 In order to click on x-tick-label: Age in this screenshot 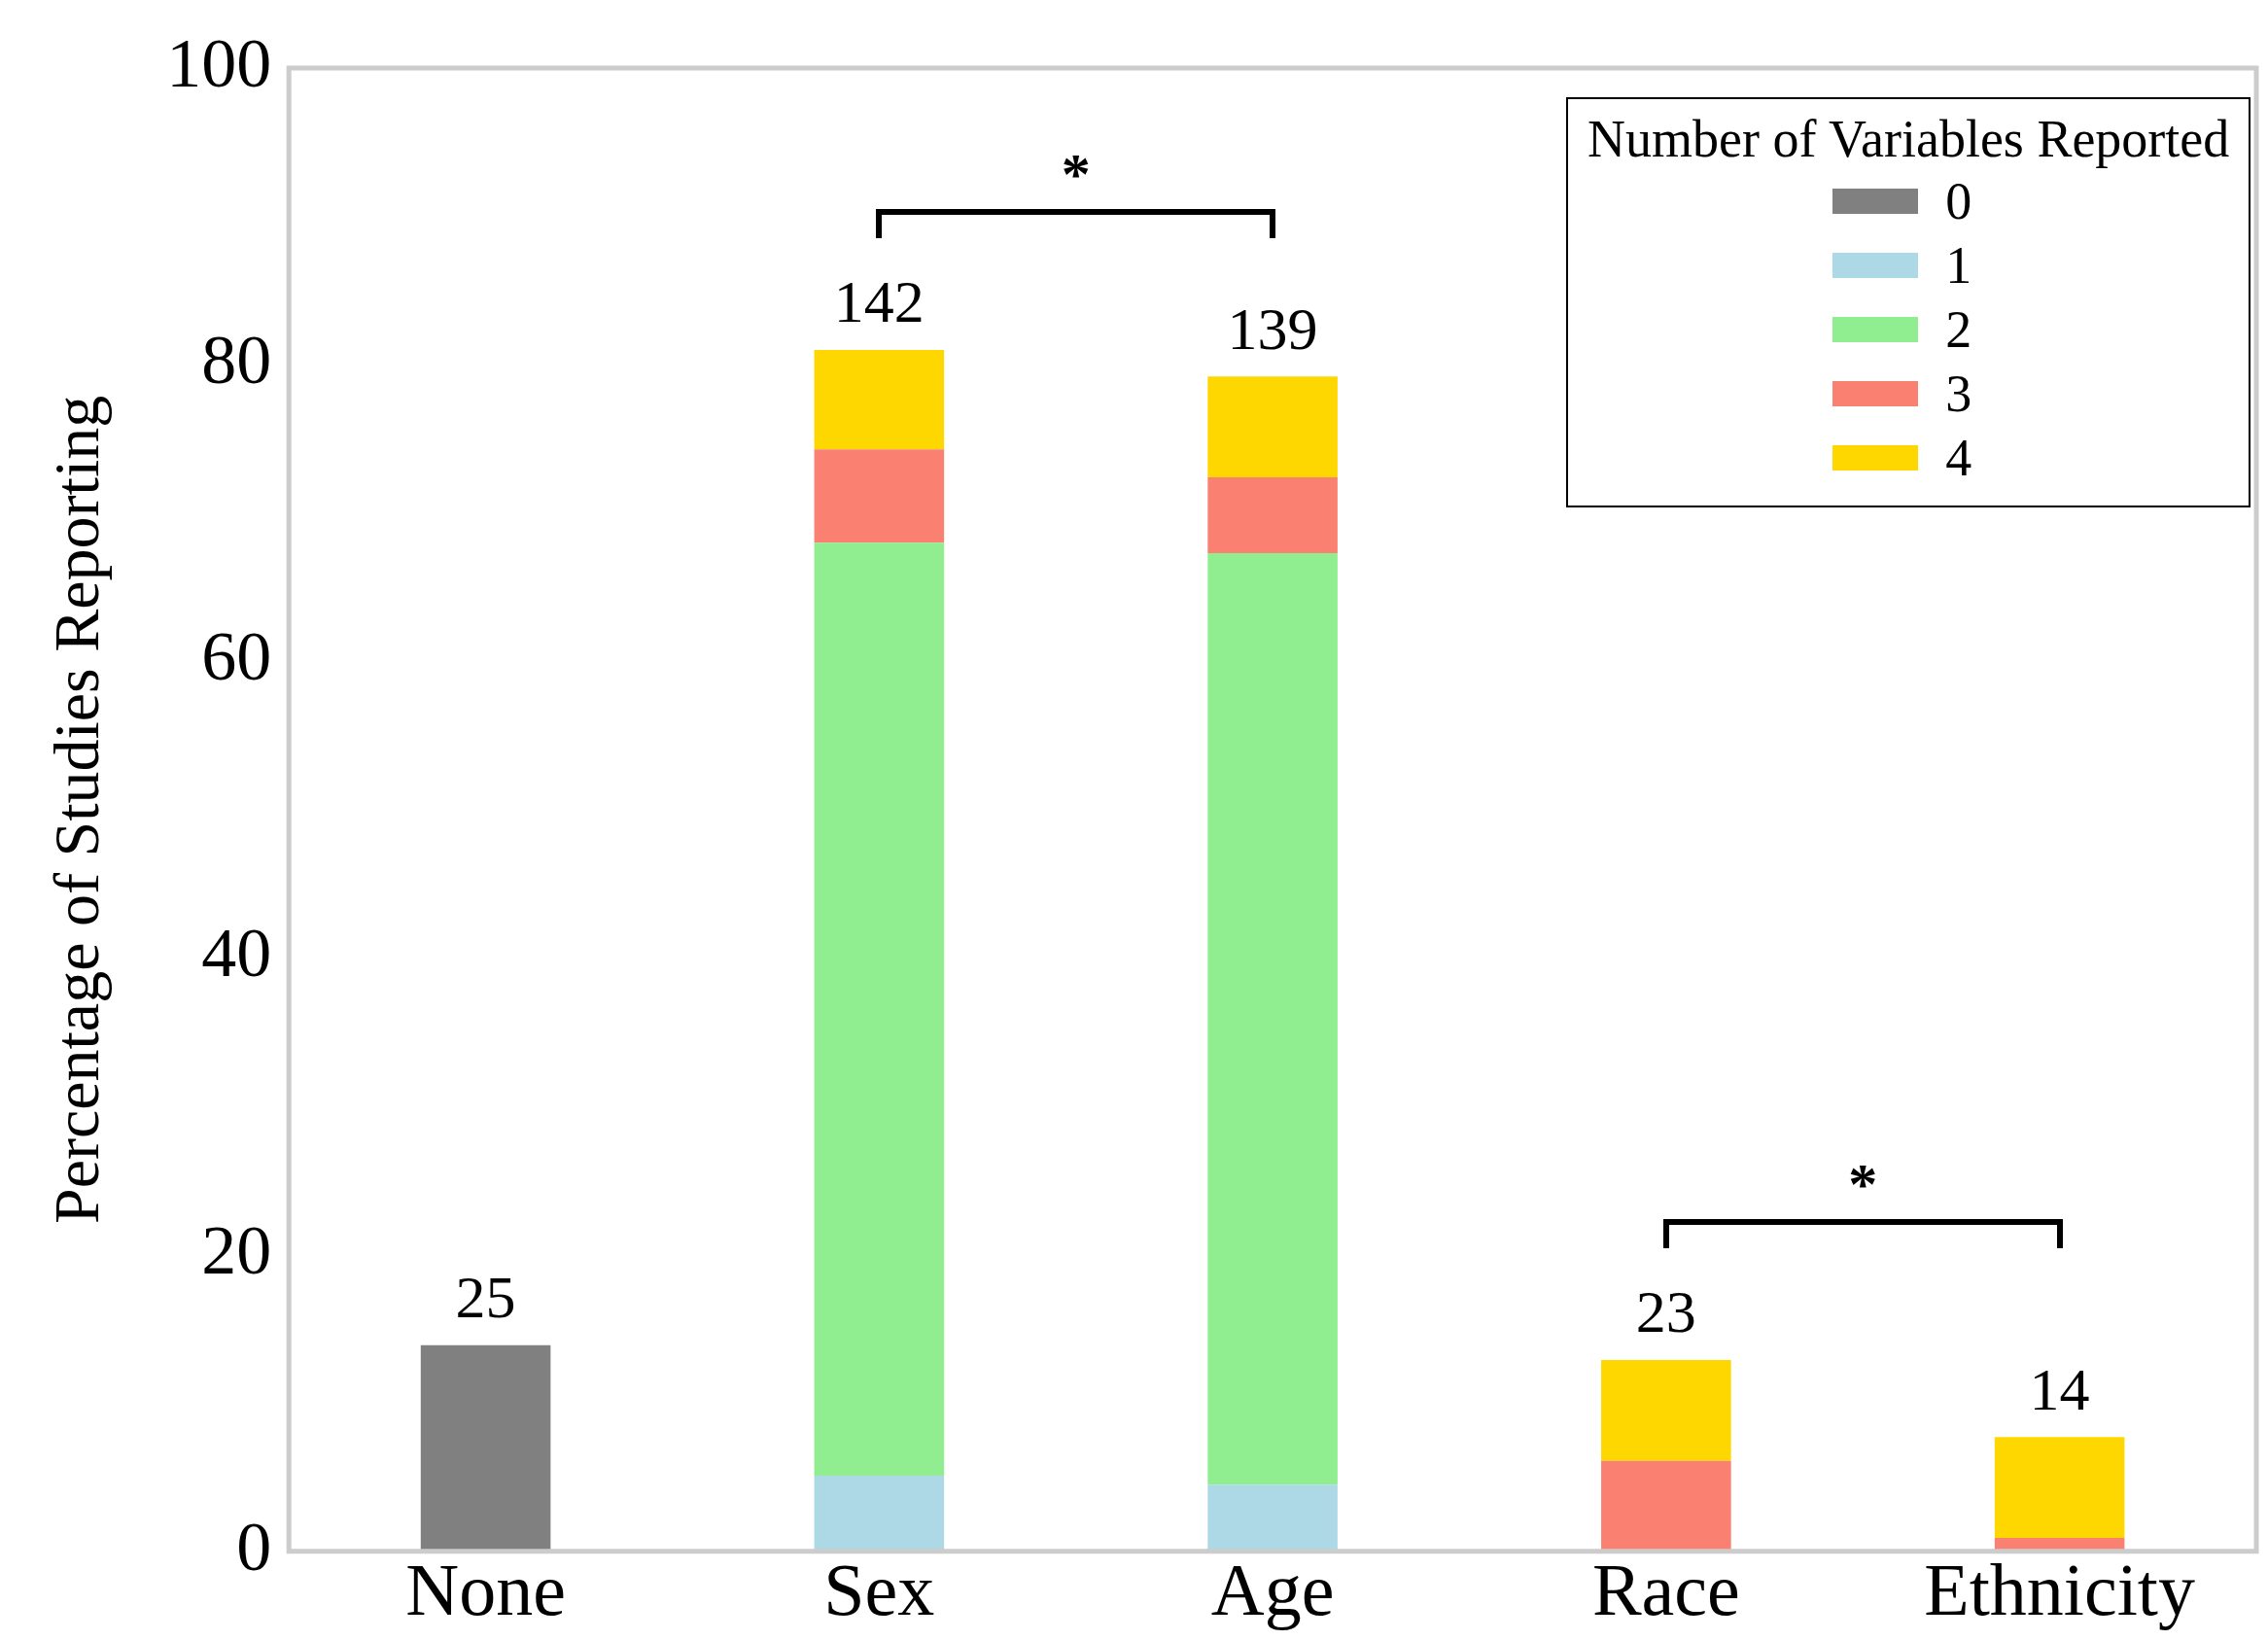, I will do `click(1272, 1590)`.